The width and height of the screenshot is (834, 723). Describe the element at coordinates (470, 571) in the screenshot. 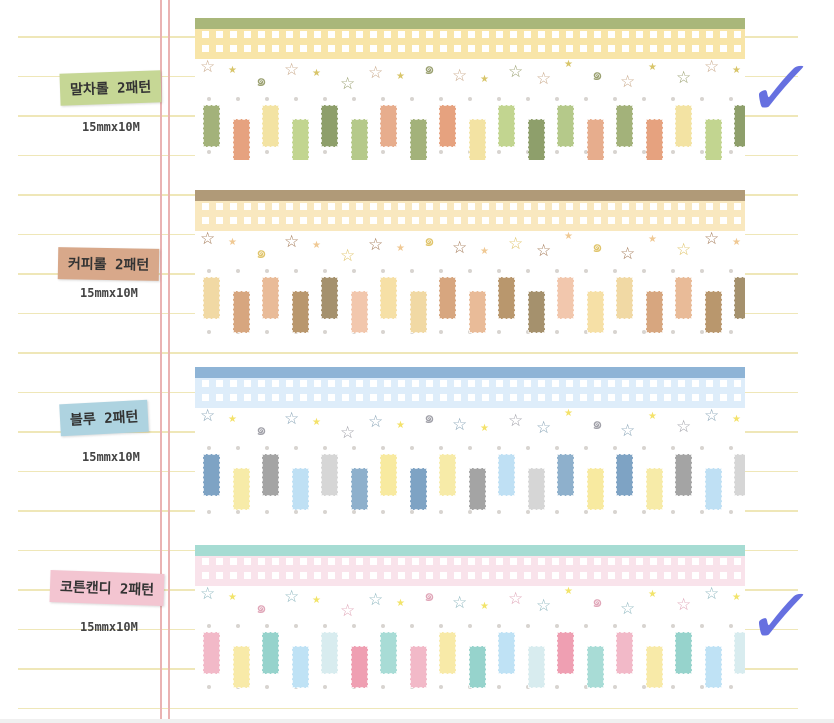

I see `gingham-pattern` at that location.